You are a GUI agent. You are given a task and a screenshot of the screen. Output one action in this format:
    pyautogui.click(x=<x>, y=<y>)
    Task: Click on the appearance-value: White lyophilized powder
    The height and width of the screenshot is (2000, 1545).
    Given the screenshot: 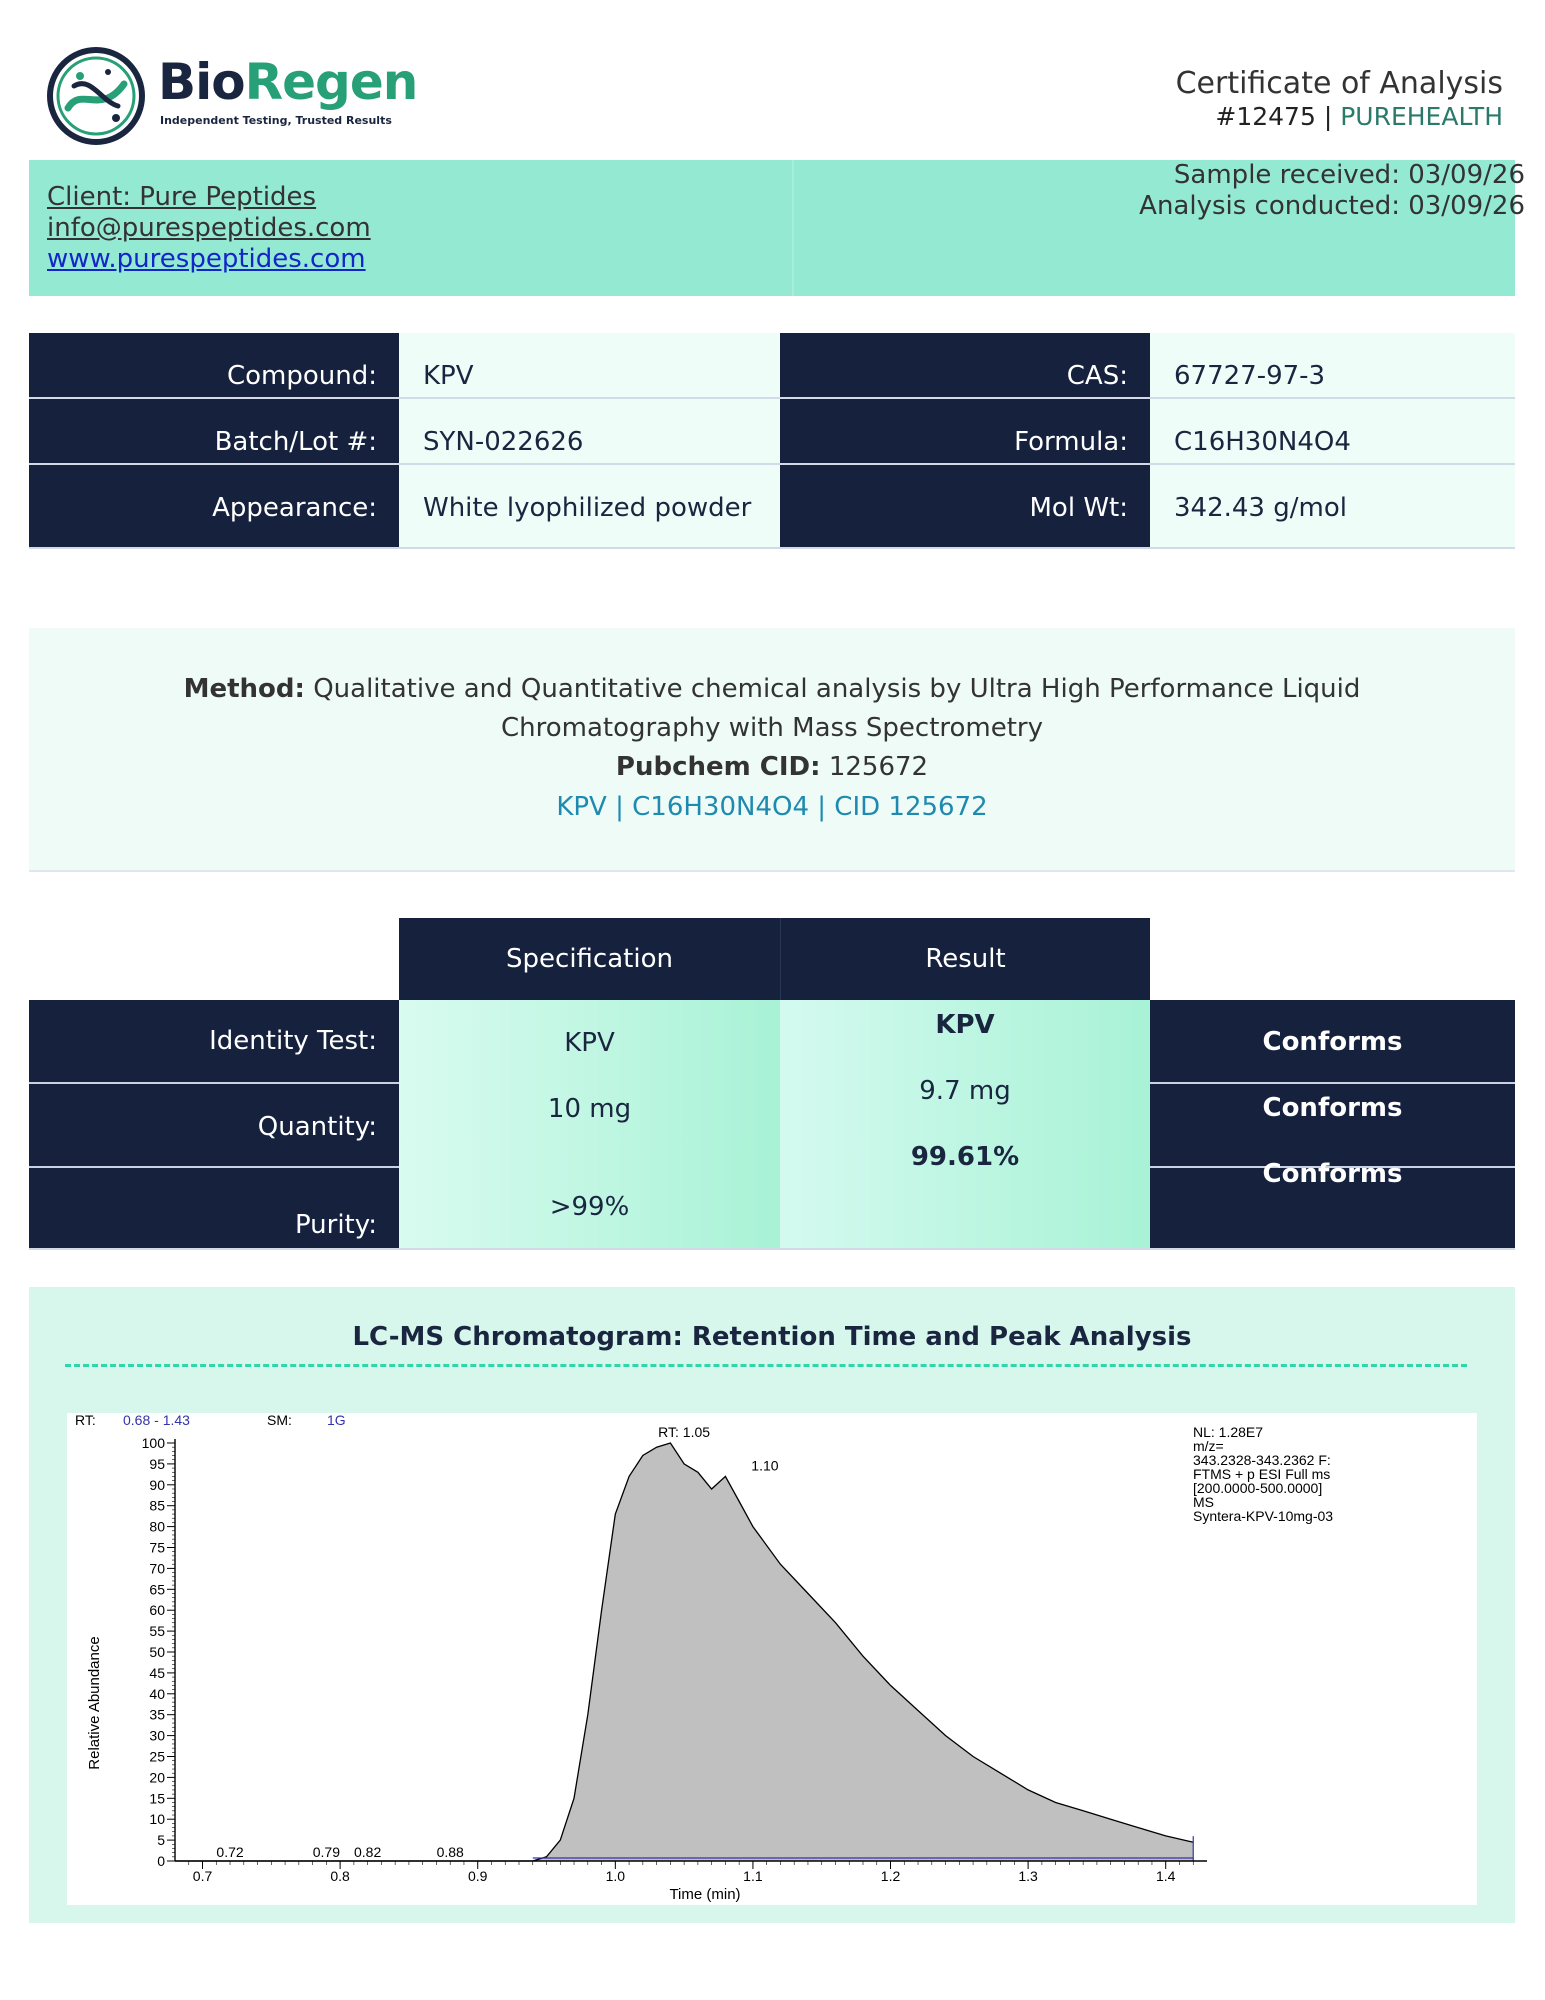 What is the action you would take?
    pyautogui.click(x=589, y=507)
    